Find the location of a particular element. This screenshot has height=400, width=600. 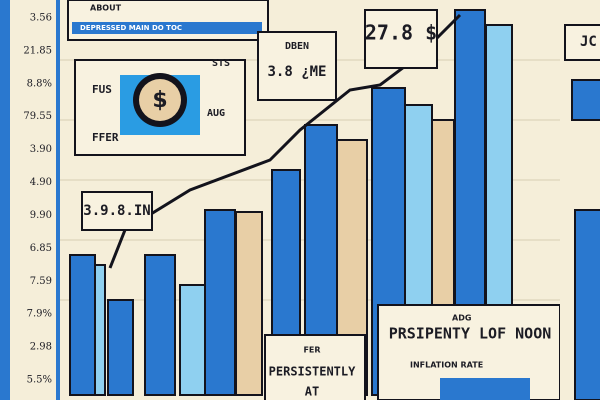

header-band is located at coordinates (167, 28).